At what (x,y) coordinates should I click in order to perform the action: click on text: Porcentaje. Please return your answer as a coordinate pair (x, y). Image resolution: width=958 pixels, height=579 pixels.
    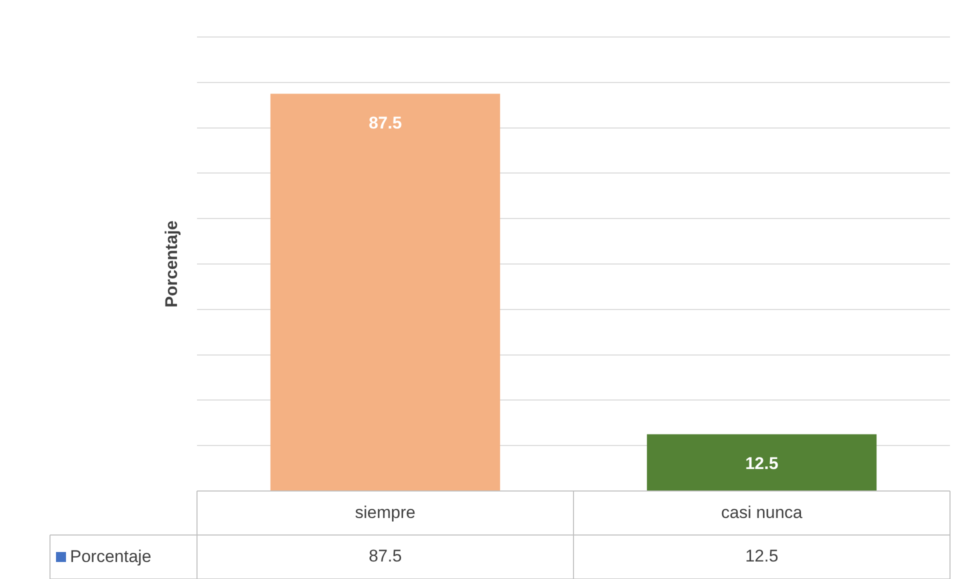
    Looking at the image, I should click on (111, 557).